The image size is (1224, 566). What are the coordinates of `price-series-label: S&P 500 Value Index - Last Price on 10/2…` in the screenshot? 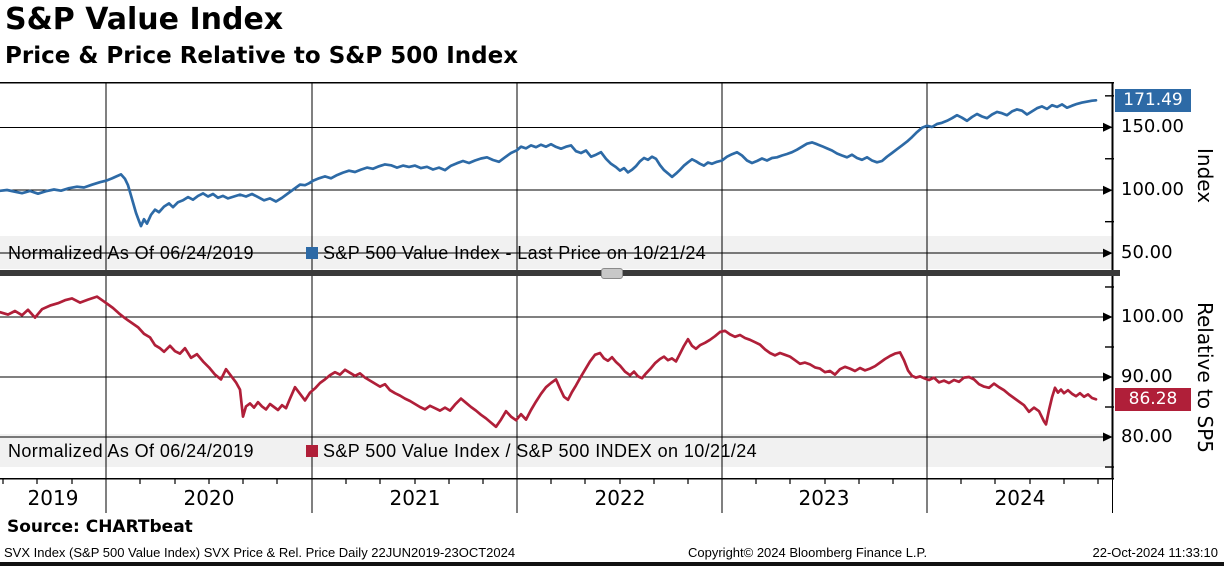 It's located at (515, 253).